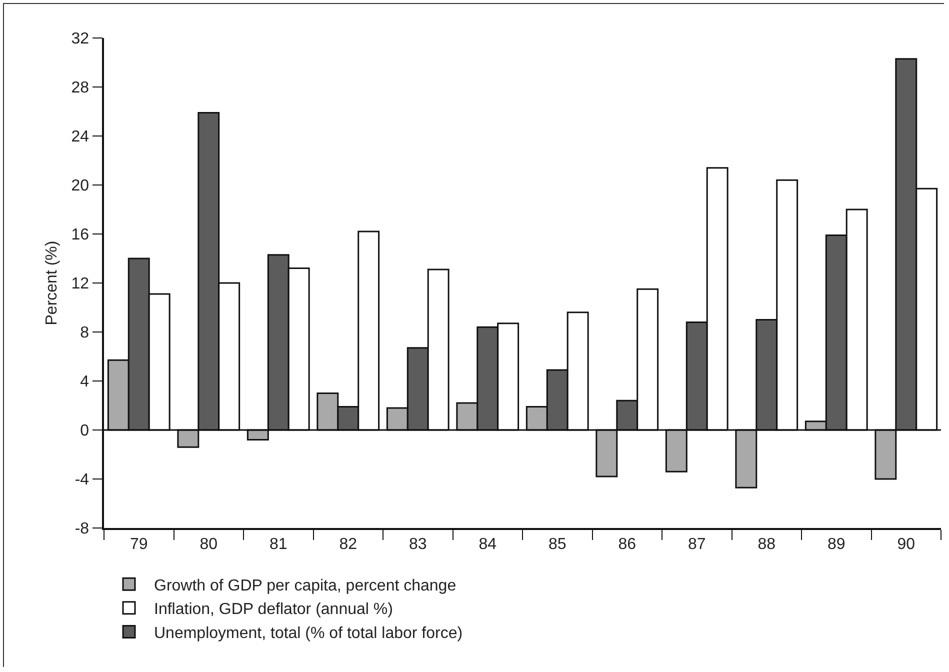 This screenshot has width=949, height=672. I want to click on x-tick-label: 88, so click(767, 544).